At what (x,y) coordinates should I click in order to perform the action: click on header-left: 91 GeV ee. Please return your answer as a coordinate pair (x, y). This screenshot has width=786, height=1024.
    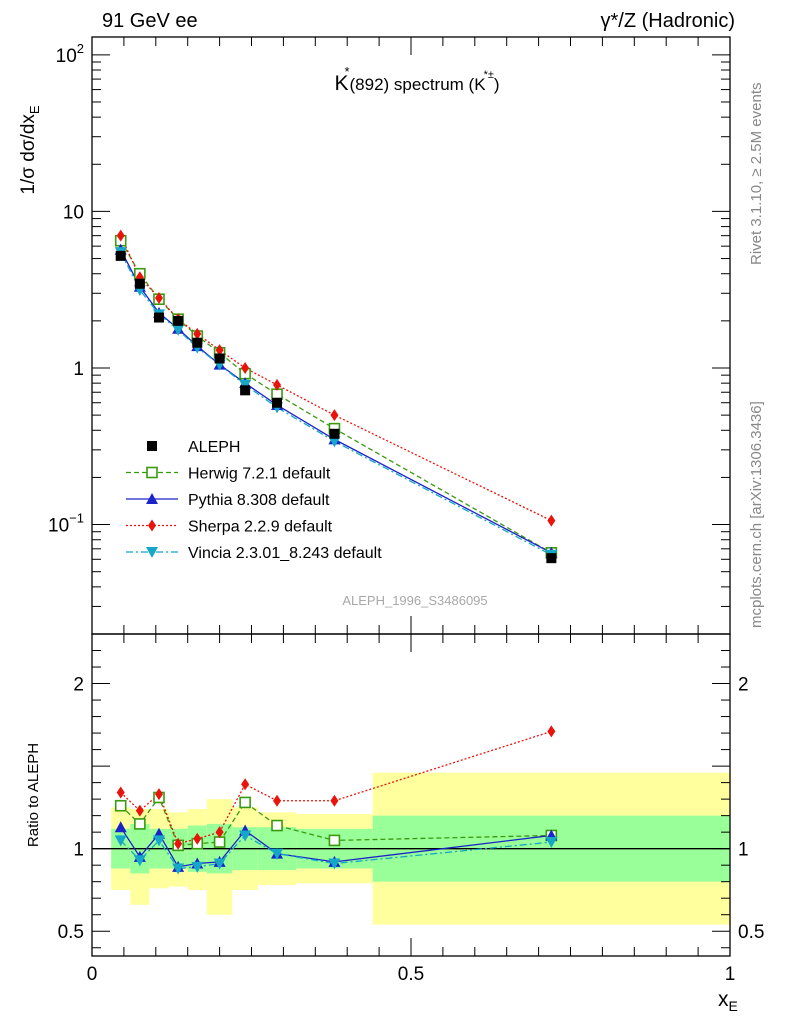
    Looking at the image, I should click on (150, 21).